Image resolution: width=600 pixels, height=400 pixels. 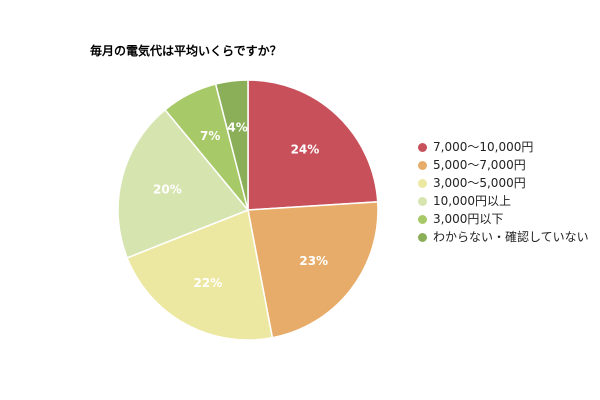 What do you see at coordinates (210, 136) in the screenshot?
I see `slice-label: 7%` at bounding box center [210, 136].